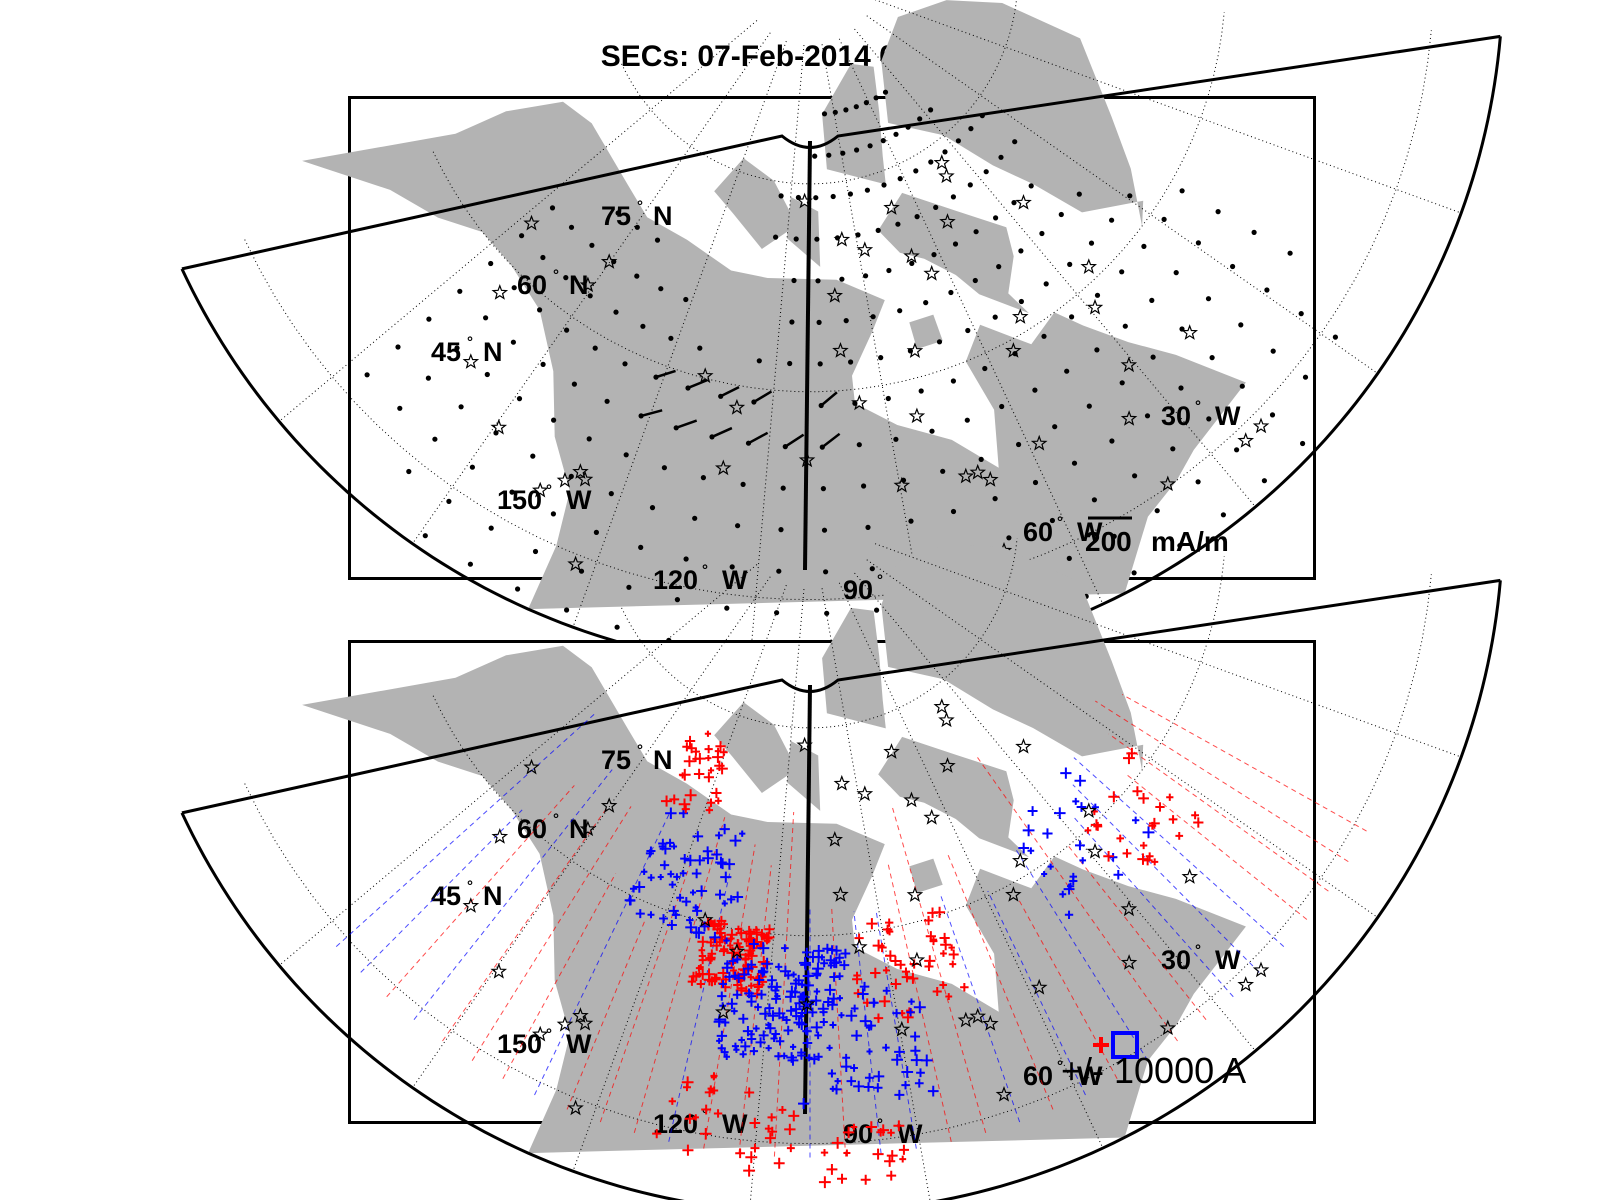 The image size is (1600, 1200). Describe the element at coordinates (532, 829) in the screenshot. I see `lat-label-60: 60` at that location.